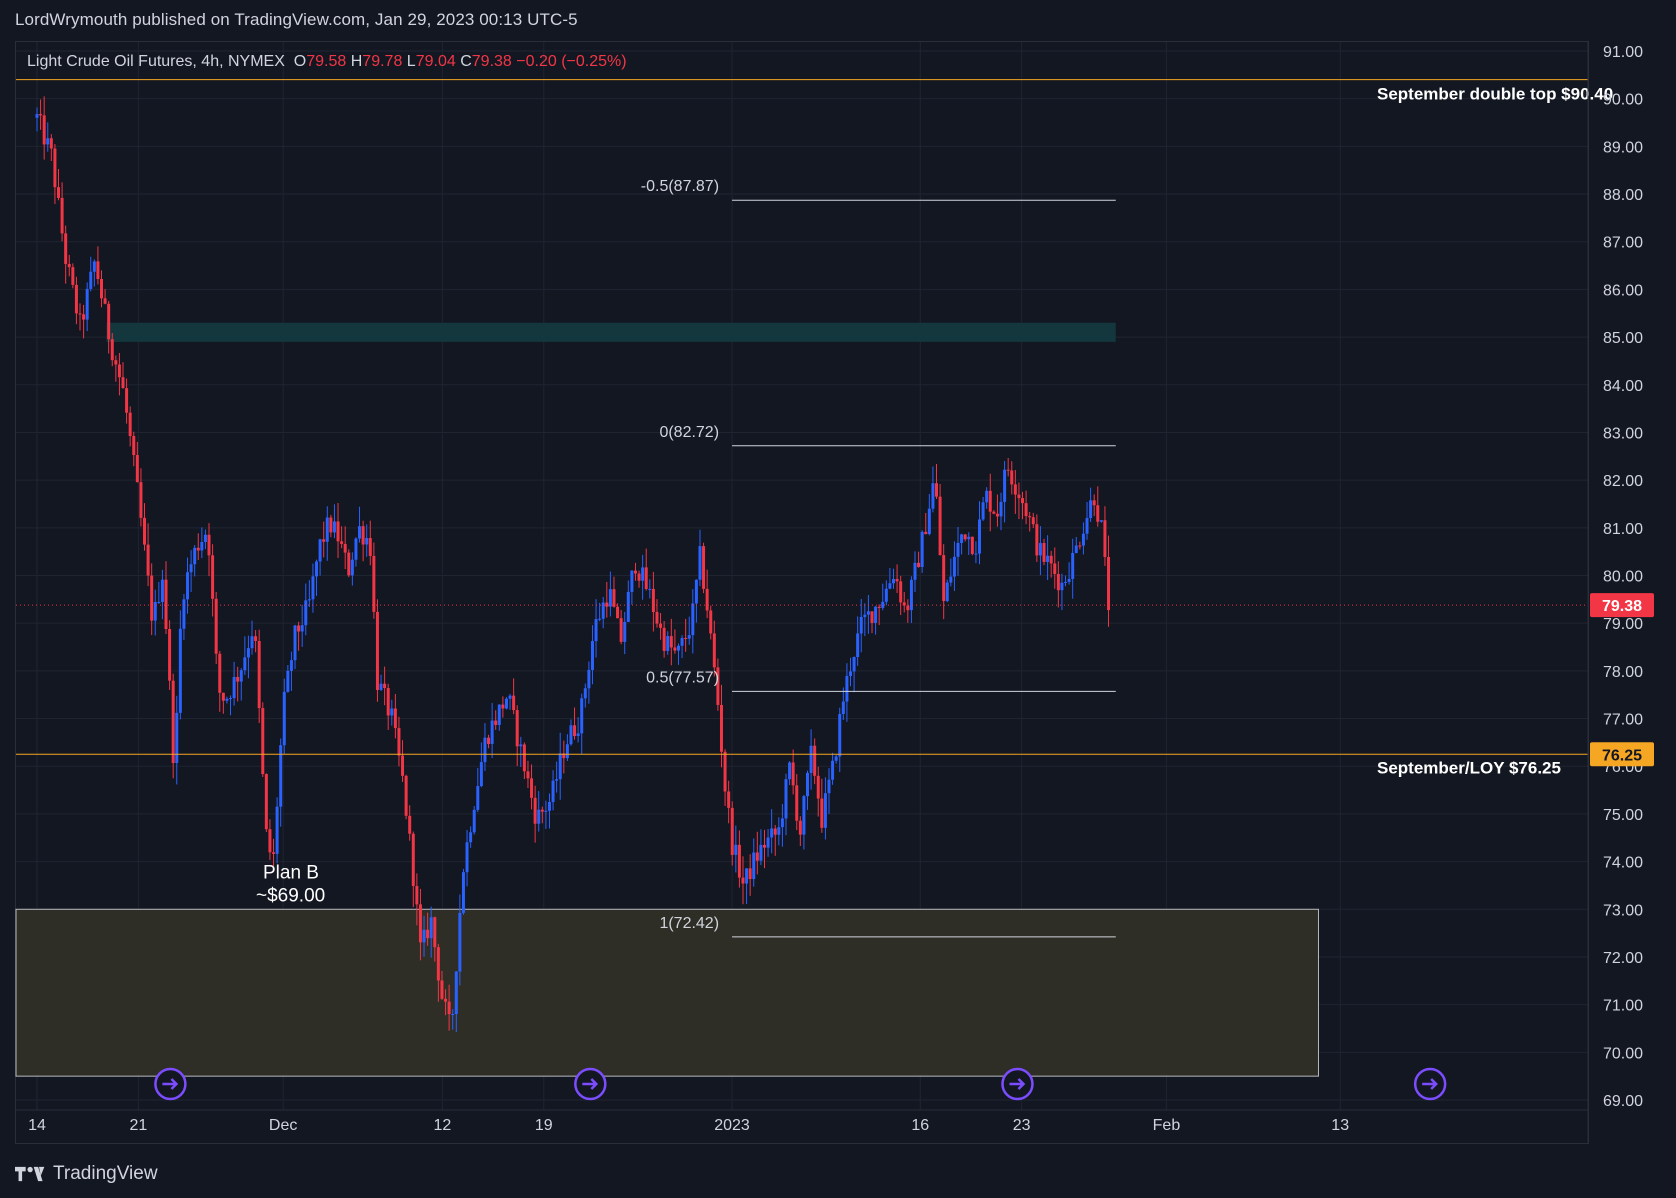 Image resolution: width=1676 pixels, height=1198 pixels. Describe the element at coordinates (1623, 720) in the screenshot. I see `price-tick-label: 77.00` at that location.